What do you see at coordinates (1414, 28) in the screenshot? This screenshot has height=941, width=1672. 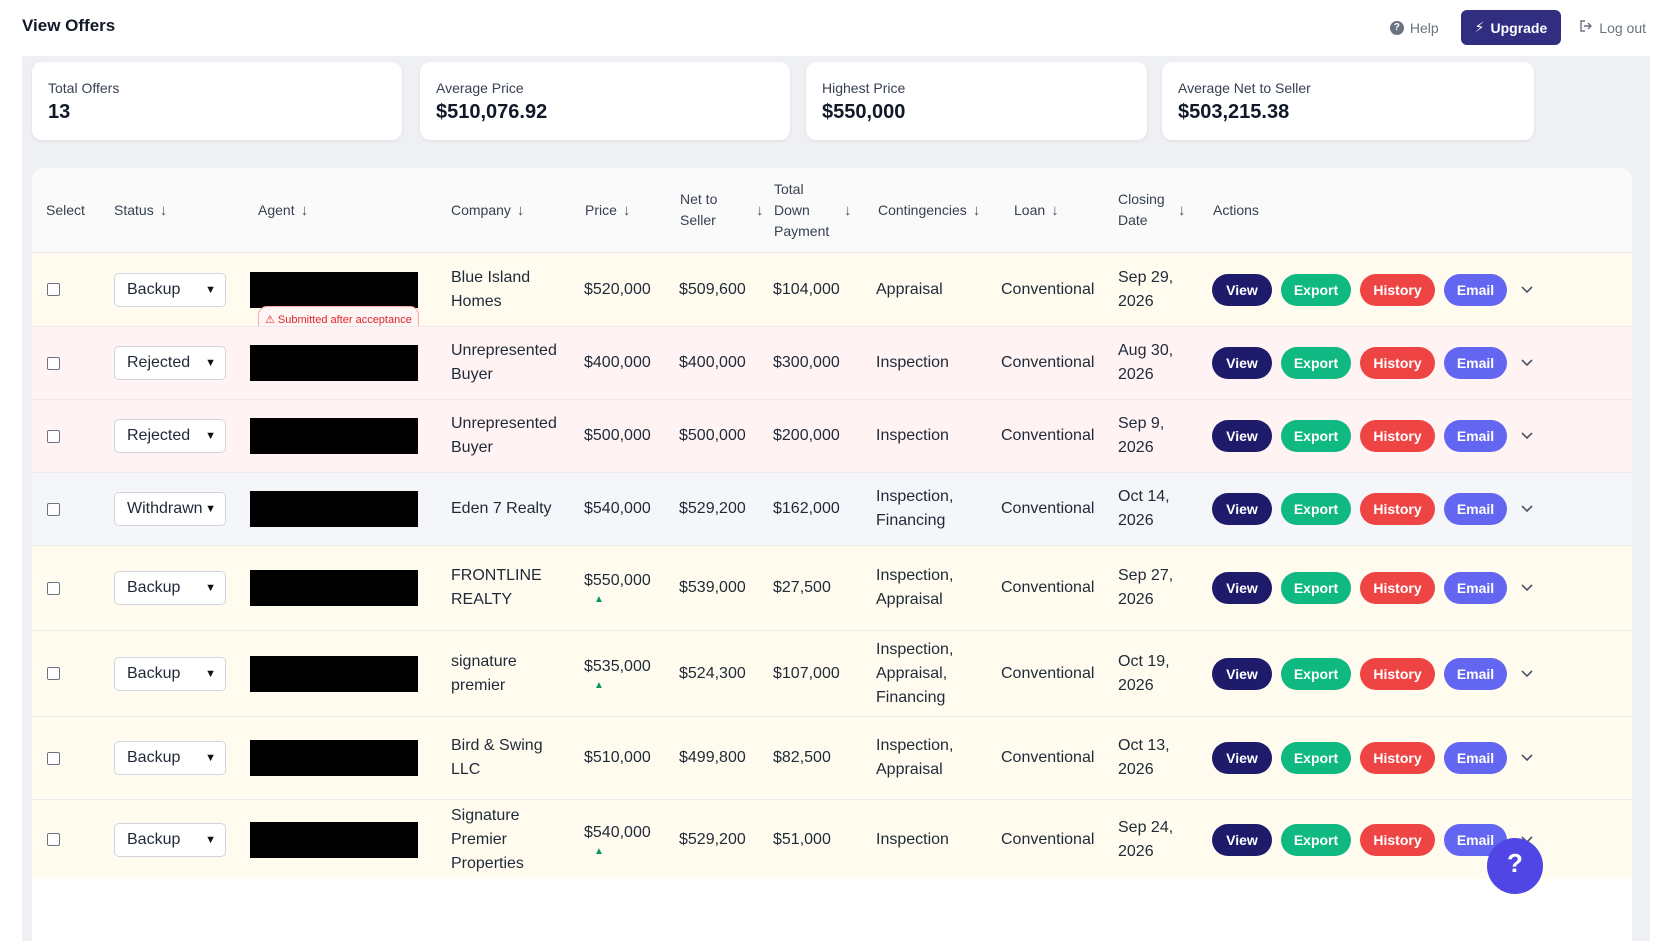 I see `help-link: ? Help` at bounding box center [1414, 28].